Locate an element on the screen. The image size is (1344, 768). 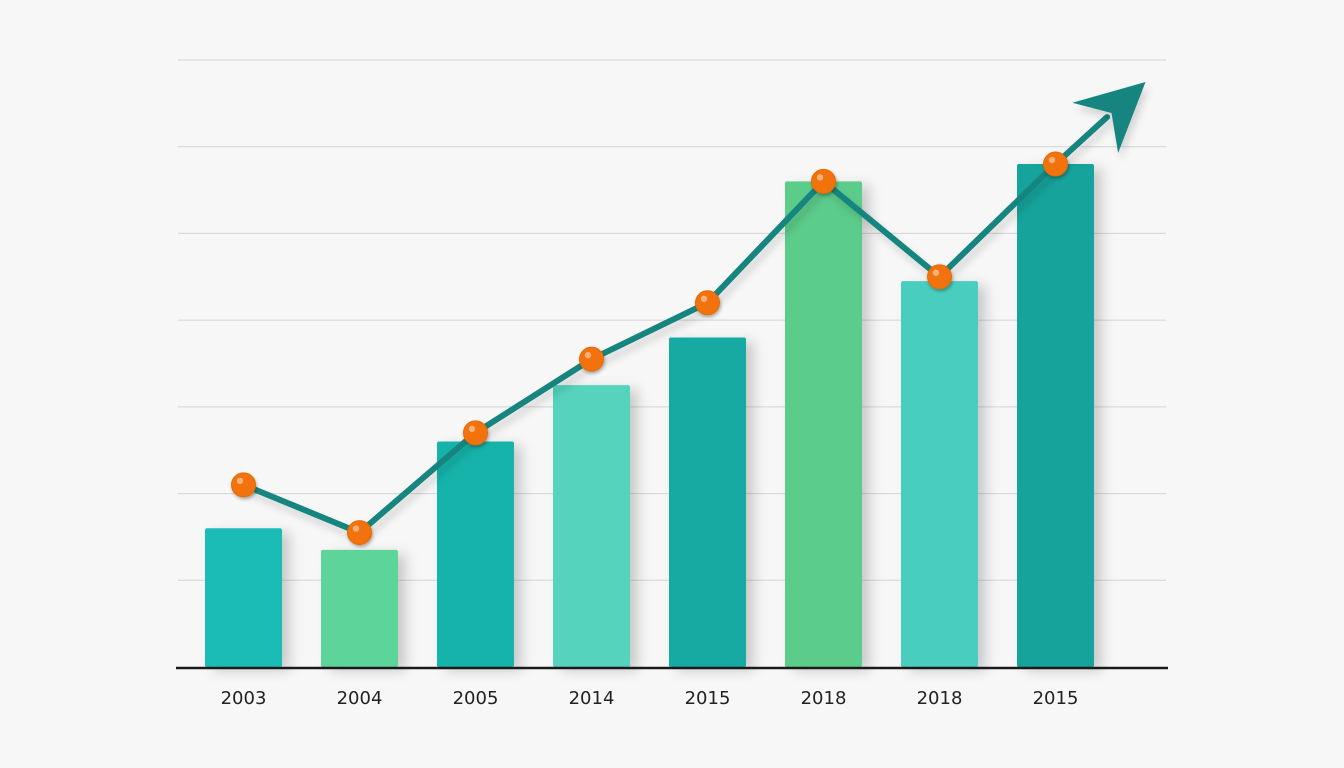
bar-2014 is located at coordinates (591, 526).